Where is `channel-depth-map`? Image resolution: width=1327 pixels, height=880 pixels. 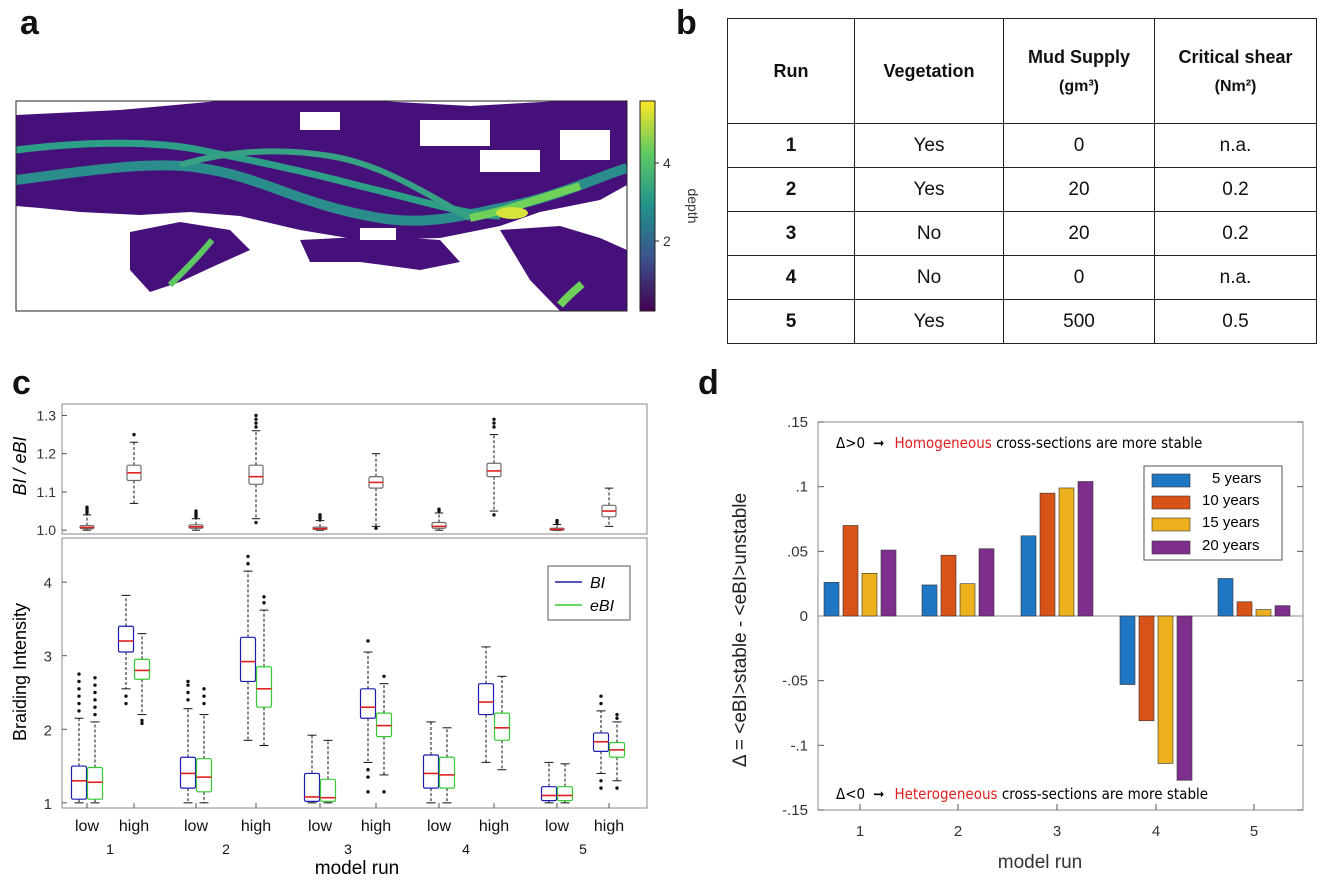 channel-depth-map is located at coordinates (321, 206).